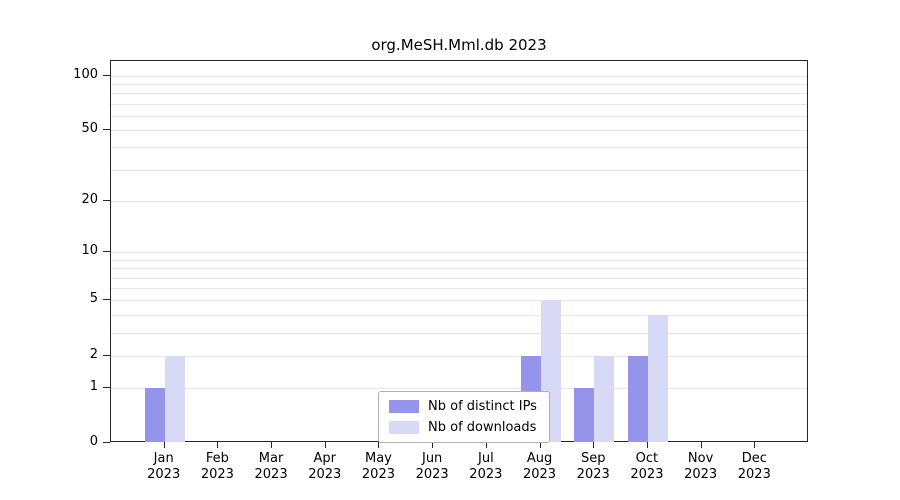 The image size is (900, 500). I want to click on x-tick-label-mar: Mar 2023, so click(271, 466).